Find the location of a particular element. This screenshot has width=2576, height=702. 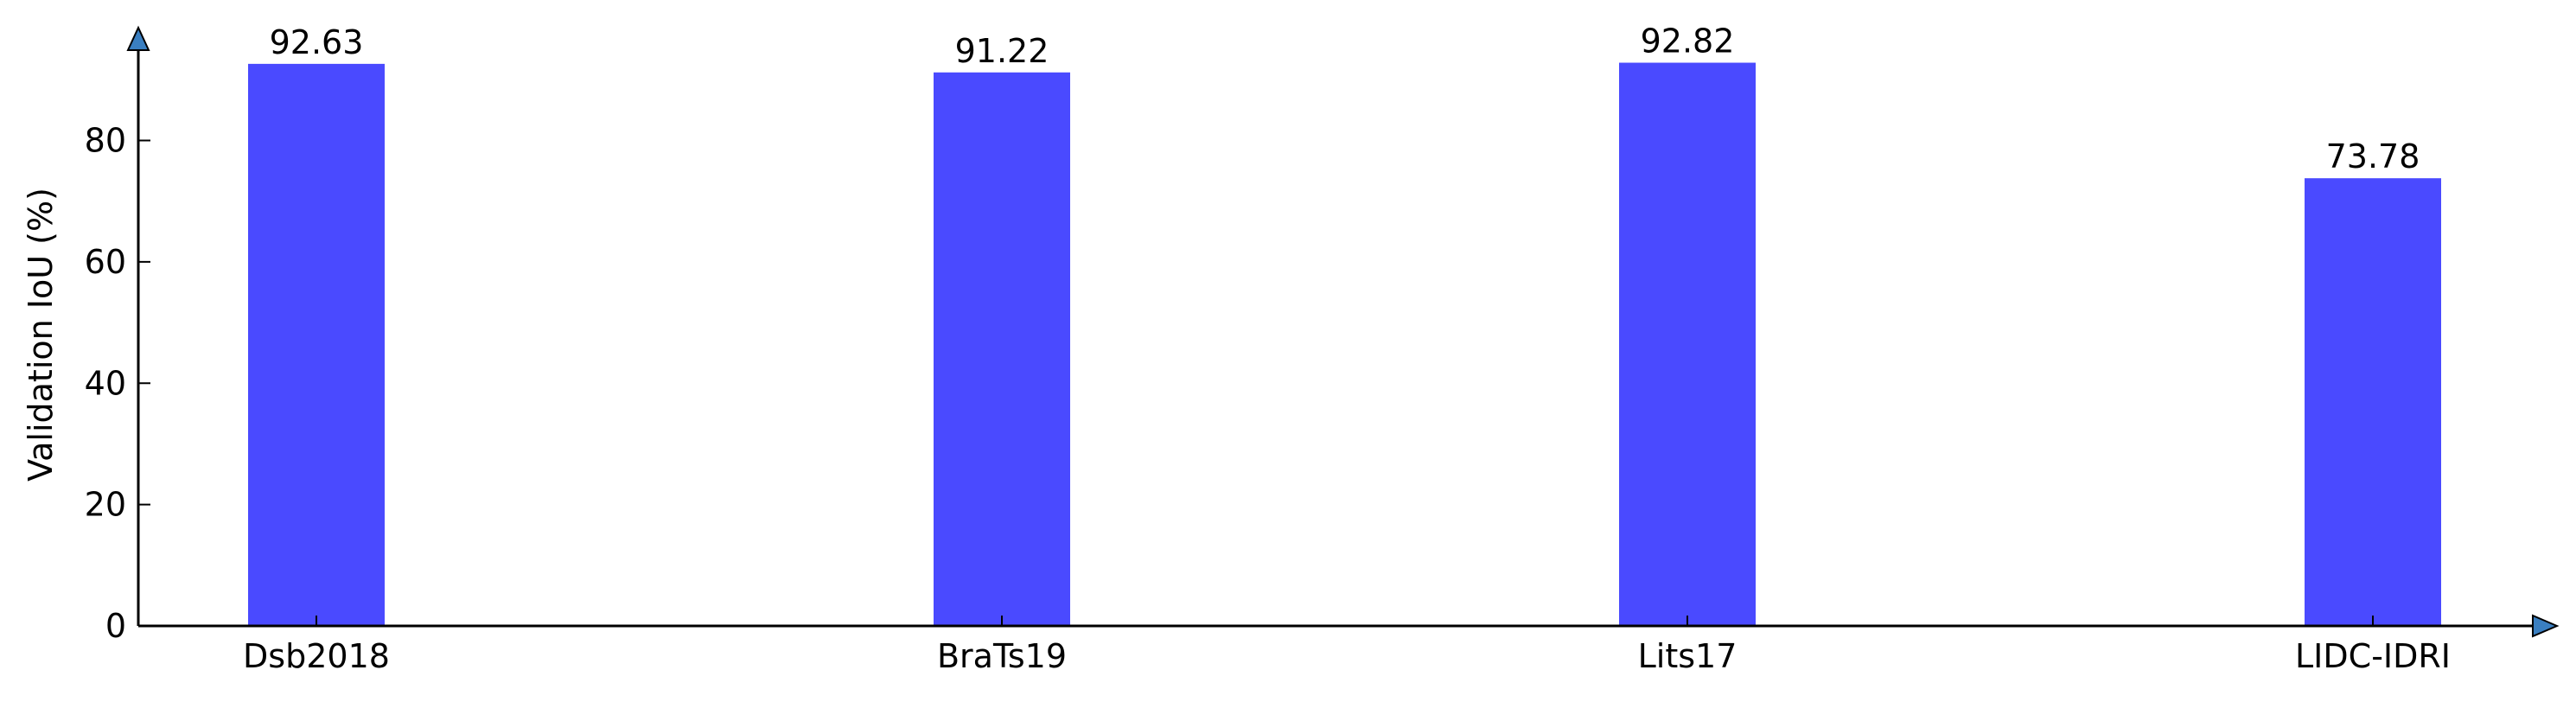

x-tick-label: LIDC-IDRI is located at coordinates (2373, 656).